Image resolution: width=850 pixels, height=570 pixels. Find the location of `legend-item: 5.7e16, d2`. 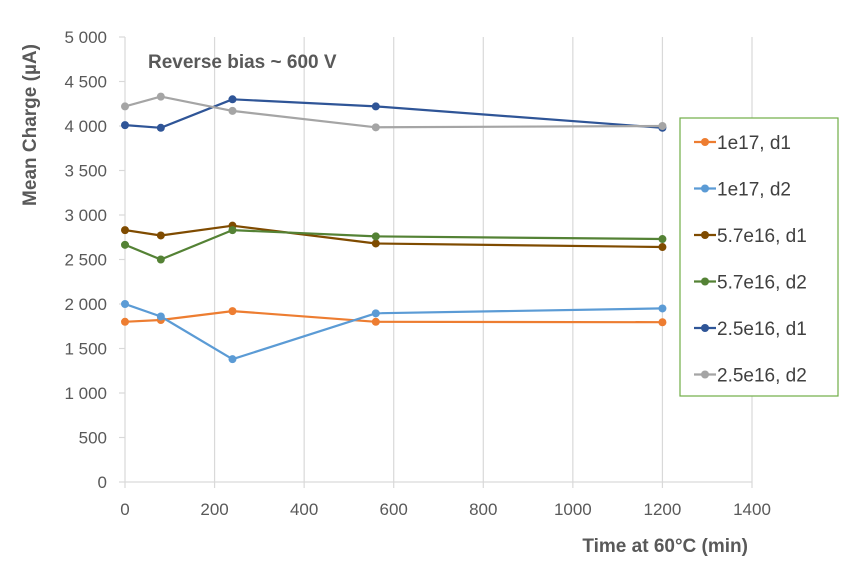

legend-item: 5.7e16, d2 is located at coordinates (750, 283).